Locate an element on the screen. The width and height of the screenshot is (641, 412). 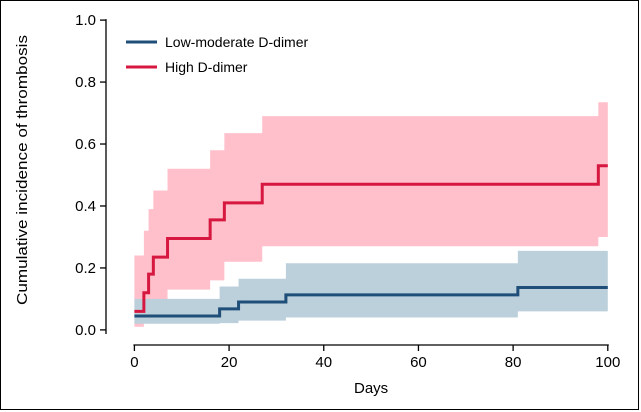
y-tick-label: 1.0 is located at coordinates (85, 20).